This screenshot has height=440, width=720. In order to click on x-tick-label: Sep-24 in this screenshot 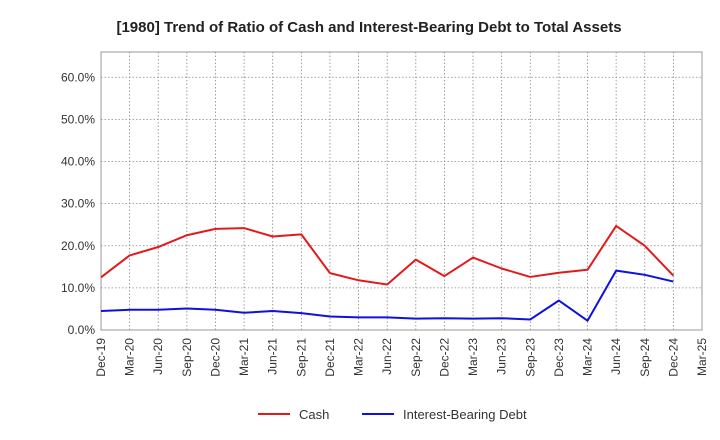, I will do `click(645, 357)`.